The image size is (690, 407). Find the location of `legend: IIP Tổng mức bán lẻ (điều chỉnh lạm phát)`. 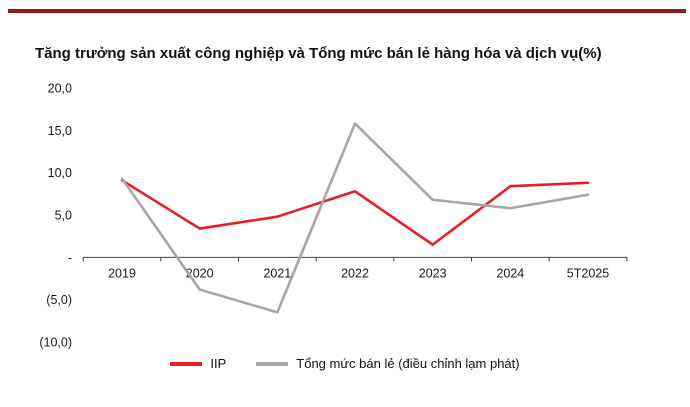

legend: IIP Tổng mức bán lẻ (điều chỉnh lạm phát) is located at coordinates (345, 363).